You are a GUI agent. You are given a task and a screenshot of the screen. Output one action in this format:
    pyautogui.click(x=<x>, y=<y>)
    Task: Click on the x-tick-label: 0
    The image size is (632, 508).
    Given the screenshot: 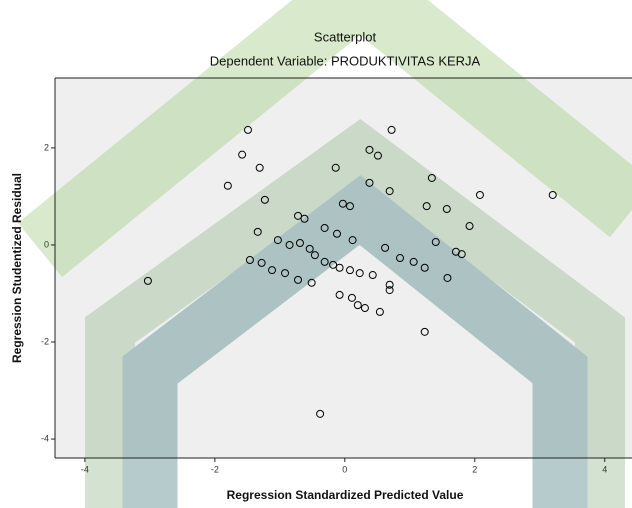 What is the action you would take?
    pyautogui.click(x=344, y=469)
    